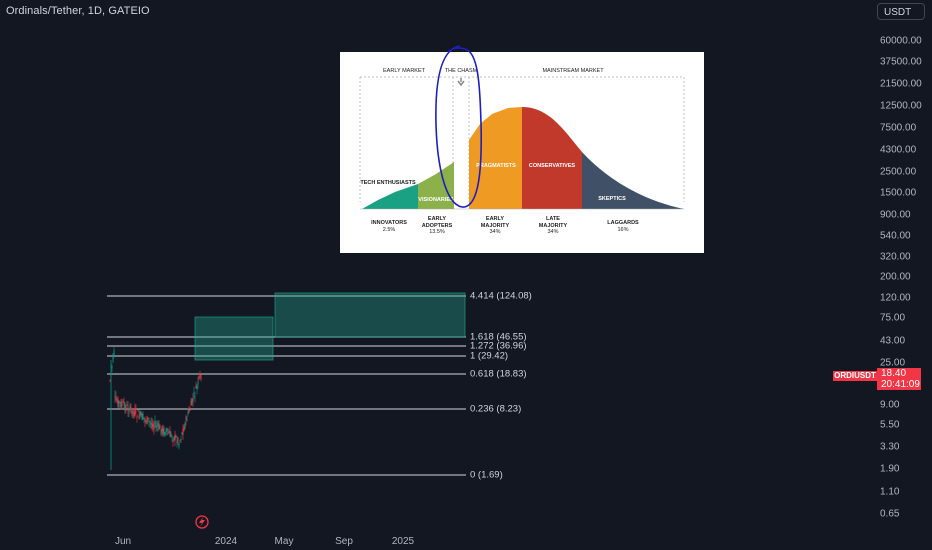  What do you see at coordinates (633, 180) in the screenshot?
I see `skeptics-segment` at bounding box center [633, 180].